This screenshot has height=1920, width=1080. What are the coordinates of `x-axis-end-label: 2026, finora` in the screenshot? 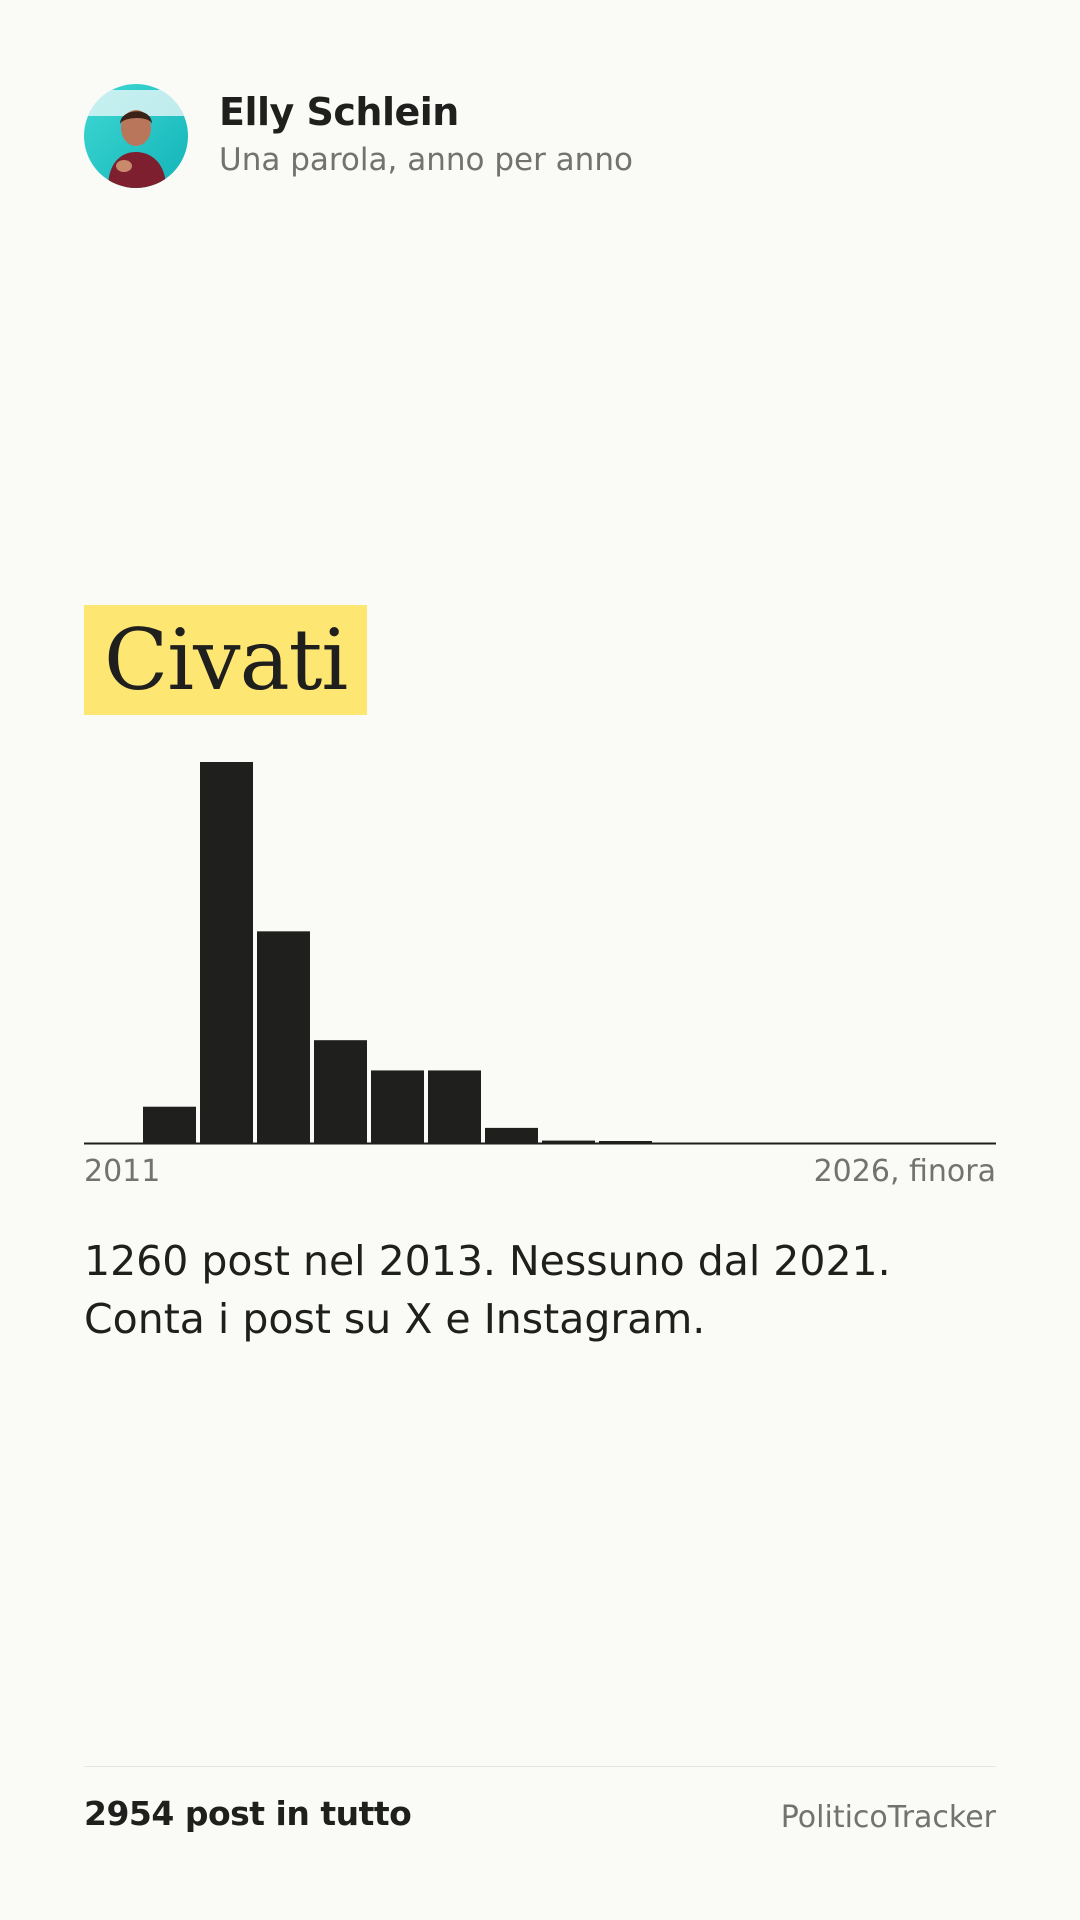 It's located at (904, 1171).